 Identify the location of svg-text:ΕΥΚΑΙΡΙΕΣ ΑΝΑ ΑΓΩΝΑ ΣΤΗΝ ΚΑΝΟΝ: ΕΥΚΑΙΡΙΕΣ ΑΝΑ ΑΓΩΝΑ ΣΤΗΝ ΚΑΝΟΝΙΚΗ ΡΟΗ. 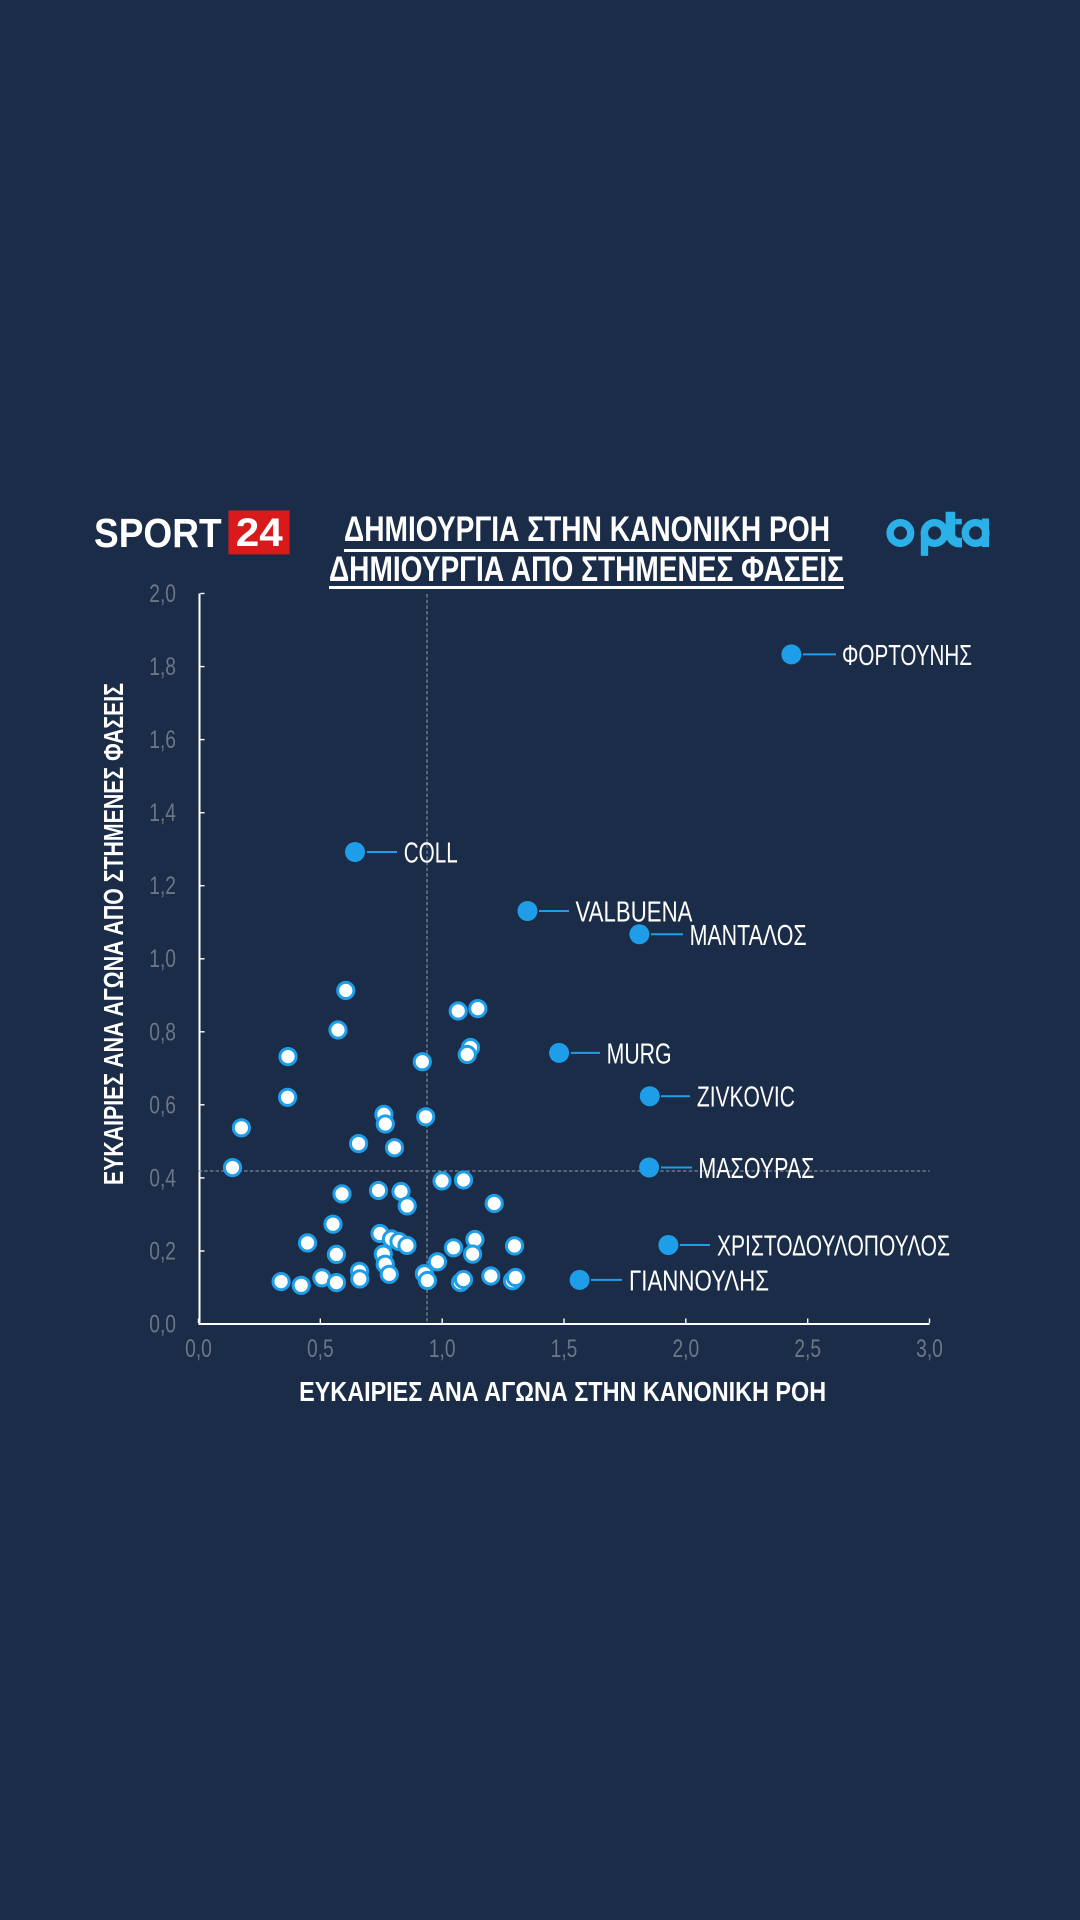
(562, 1391).